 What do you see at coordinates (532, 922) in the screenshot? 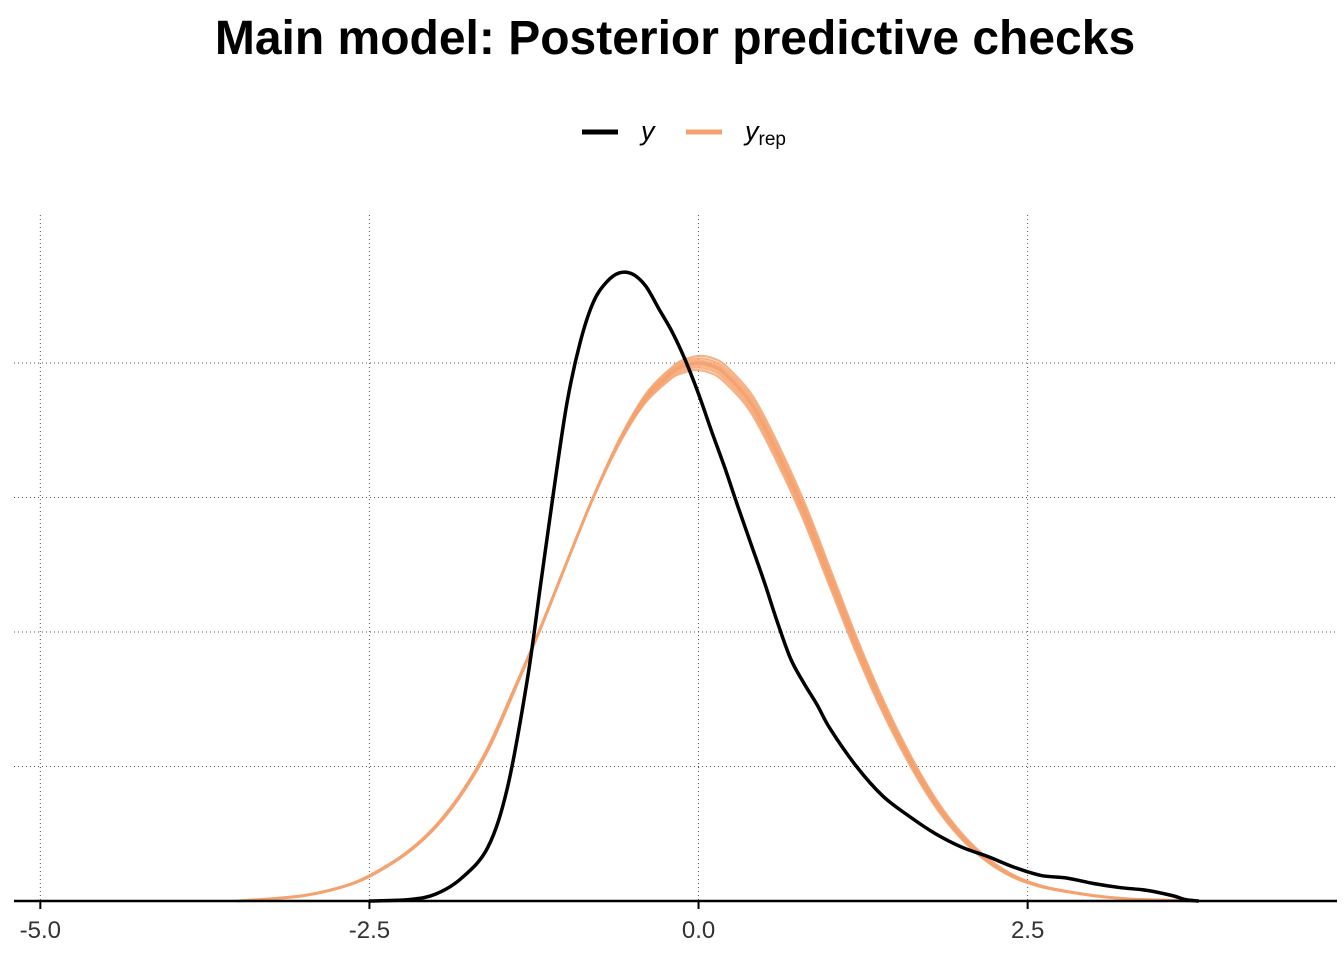
I see `x-ticks: -5.0 -2.5 0.0 2.5` at bounding box center [532, 922].